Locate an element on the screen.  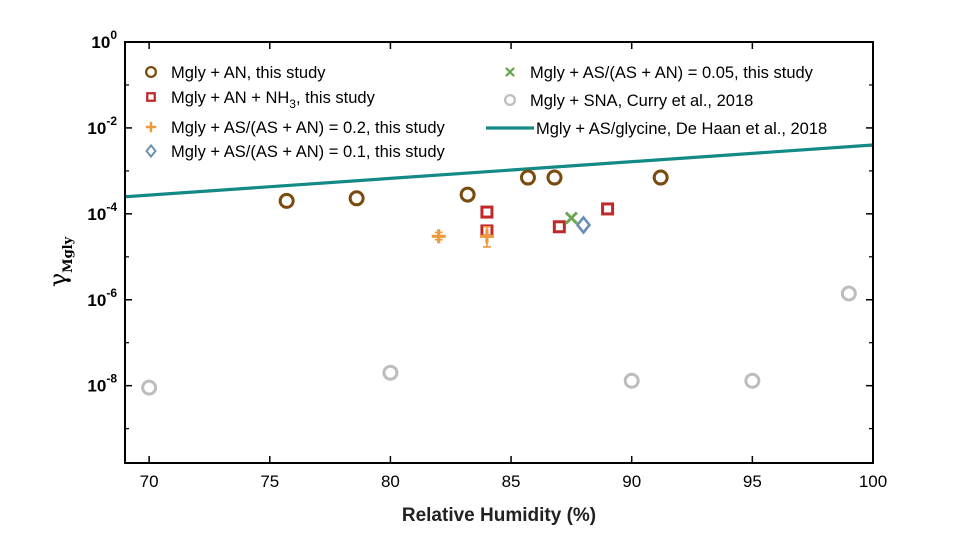
legend-item-glycine: Mgly + AS/glycine, De Haan et al., 2018 is located at coordinates (656, 129).